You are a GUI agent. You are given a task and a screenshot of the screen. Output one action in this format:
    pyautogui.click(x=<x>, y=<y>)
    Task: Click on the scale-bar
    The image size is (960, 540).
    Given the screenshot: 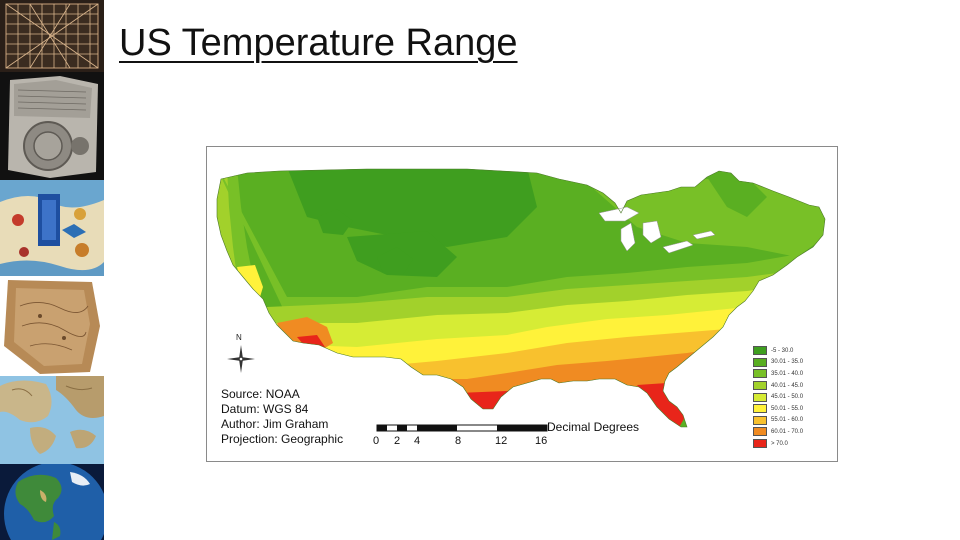 What is the action you would take?
    pyautogui.click(x=462, y=428)
    